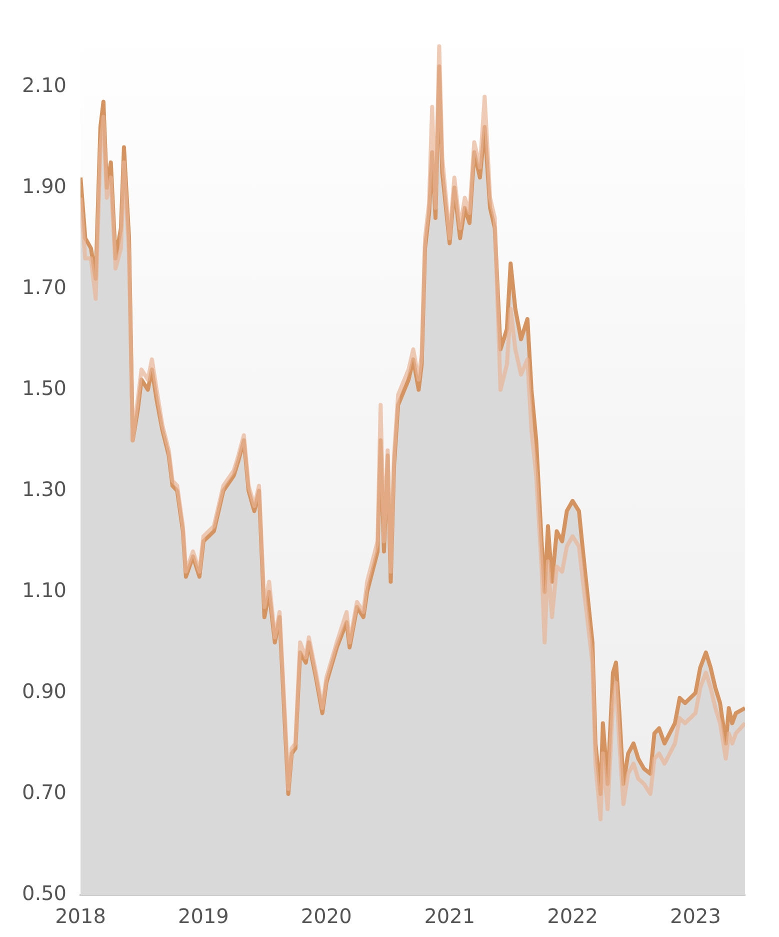 The image size is (779, 937). I want to click on y-tick-label: 1.30, so click(44, 489).